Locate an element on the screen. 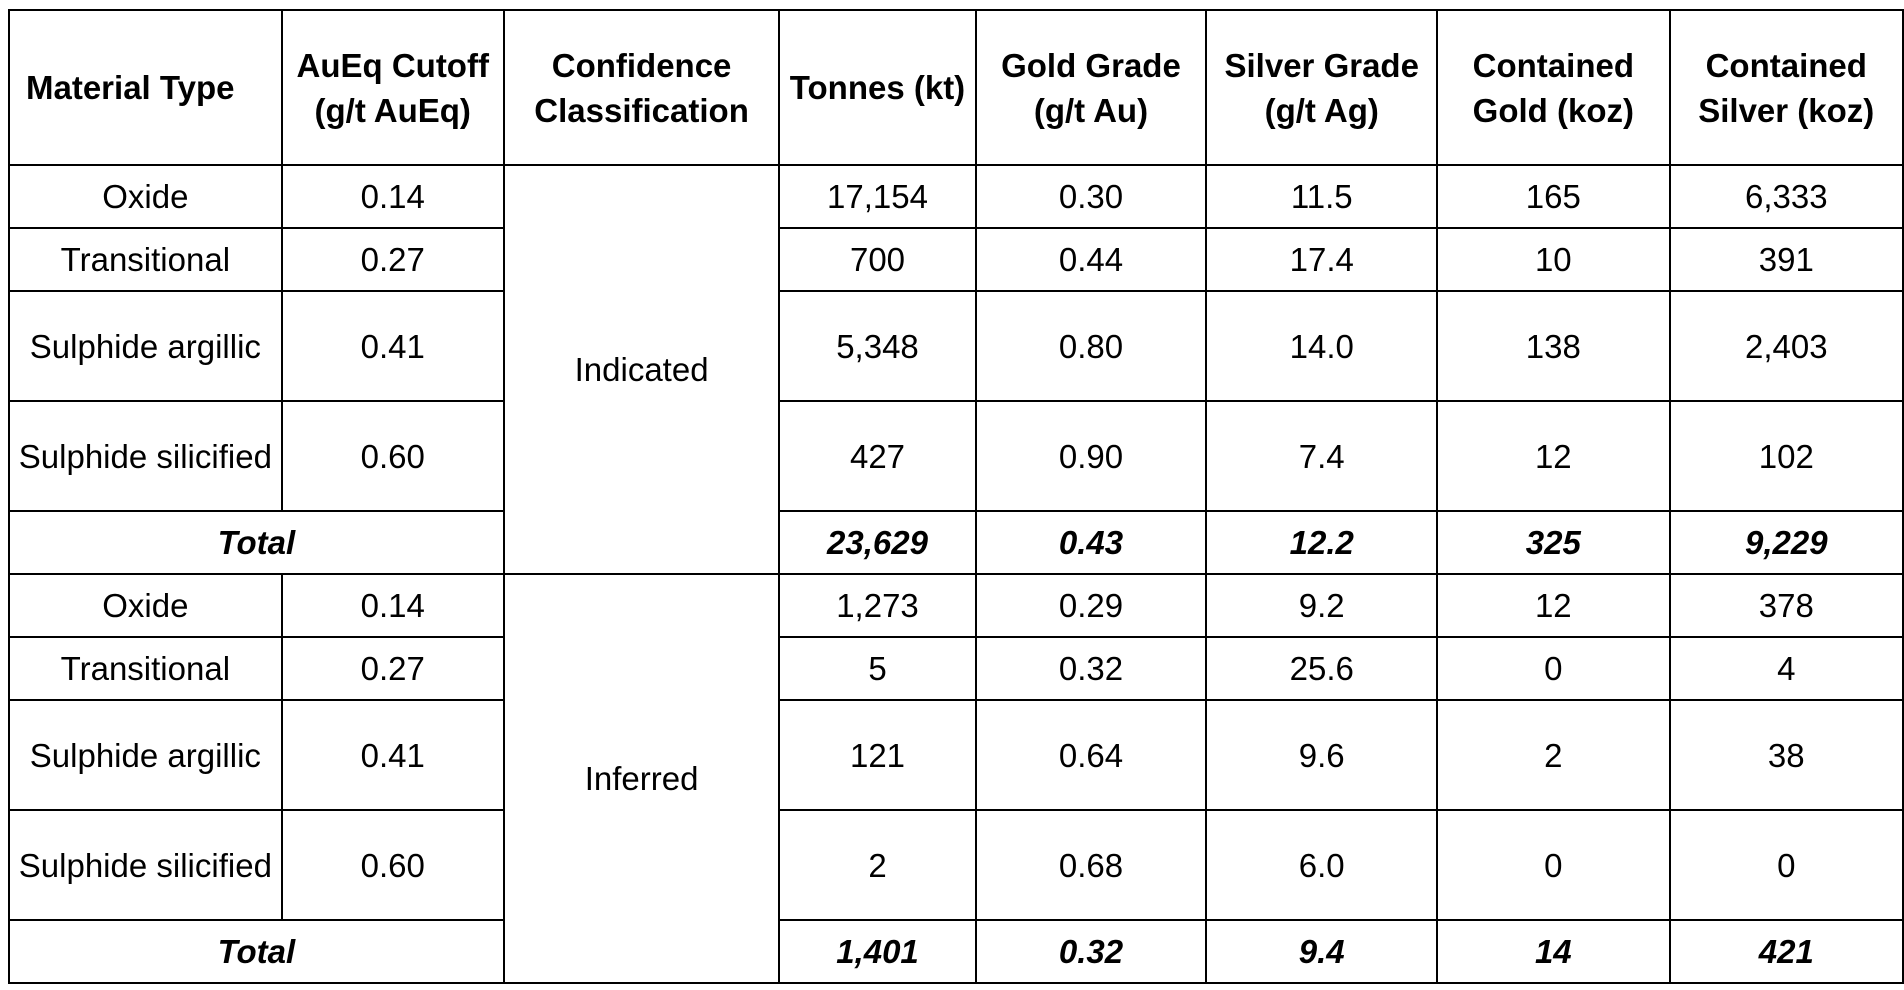  header-cutoff: AuEq Cutoff (g/t AuEq) is located at coordinates (392, 87).